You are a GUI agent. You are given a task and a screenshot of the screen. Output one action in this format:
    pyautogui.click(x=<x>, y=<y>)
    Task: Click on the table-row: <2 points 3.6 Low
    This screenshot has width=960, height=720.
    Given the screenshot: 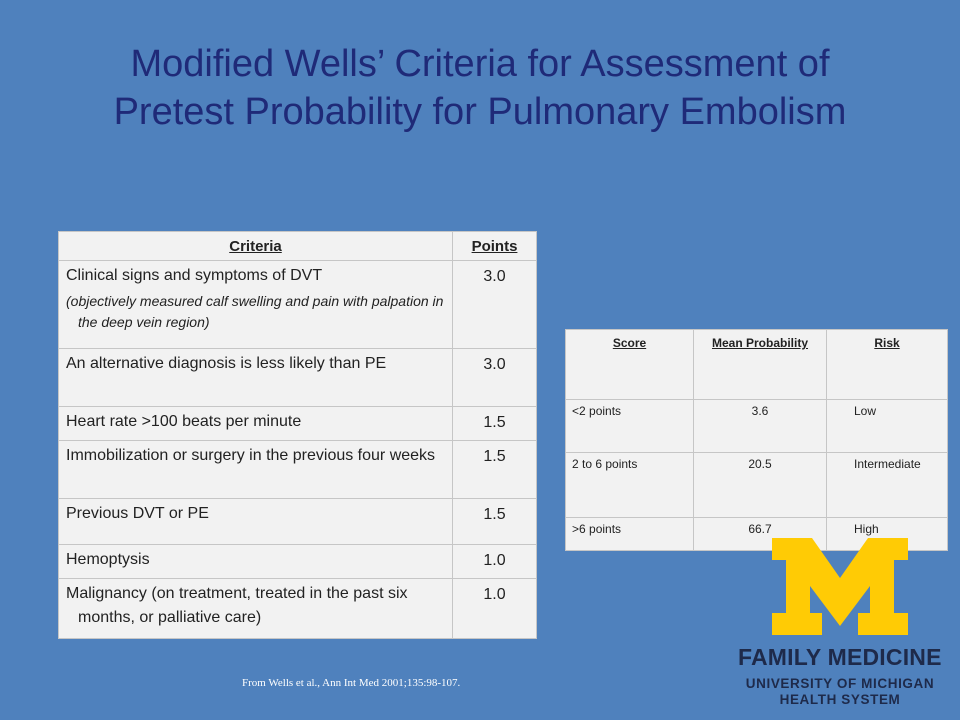 What is the action you would take?
    pyautogui.click(x=756, y=426)
    